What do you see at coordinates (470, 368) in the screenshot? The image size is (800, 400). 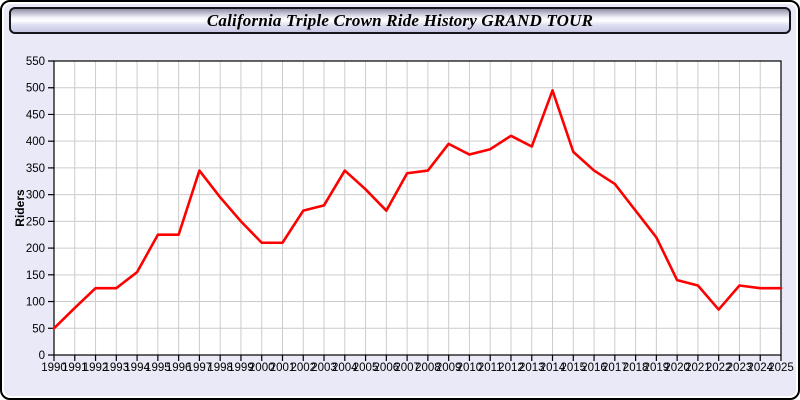 I see `x-tick-label: 2010` at bounding box center [470, 368].